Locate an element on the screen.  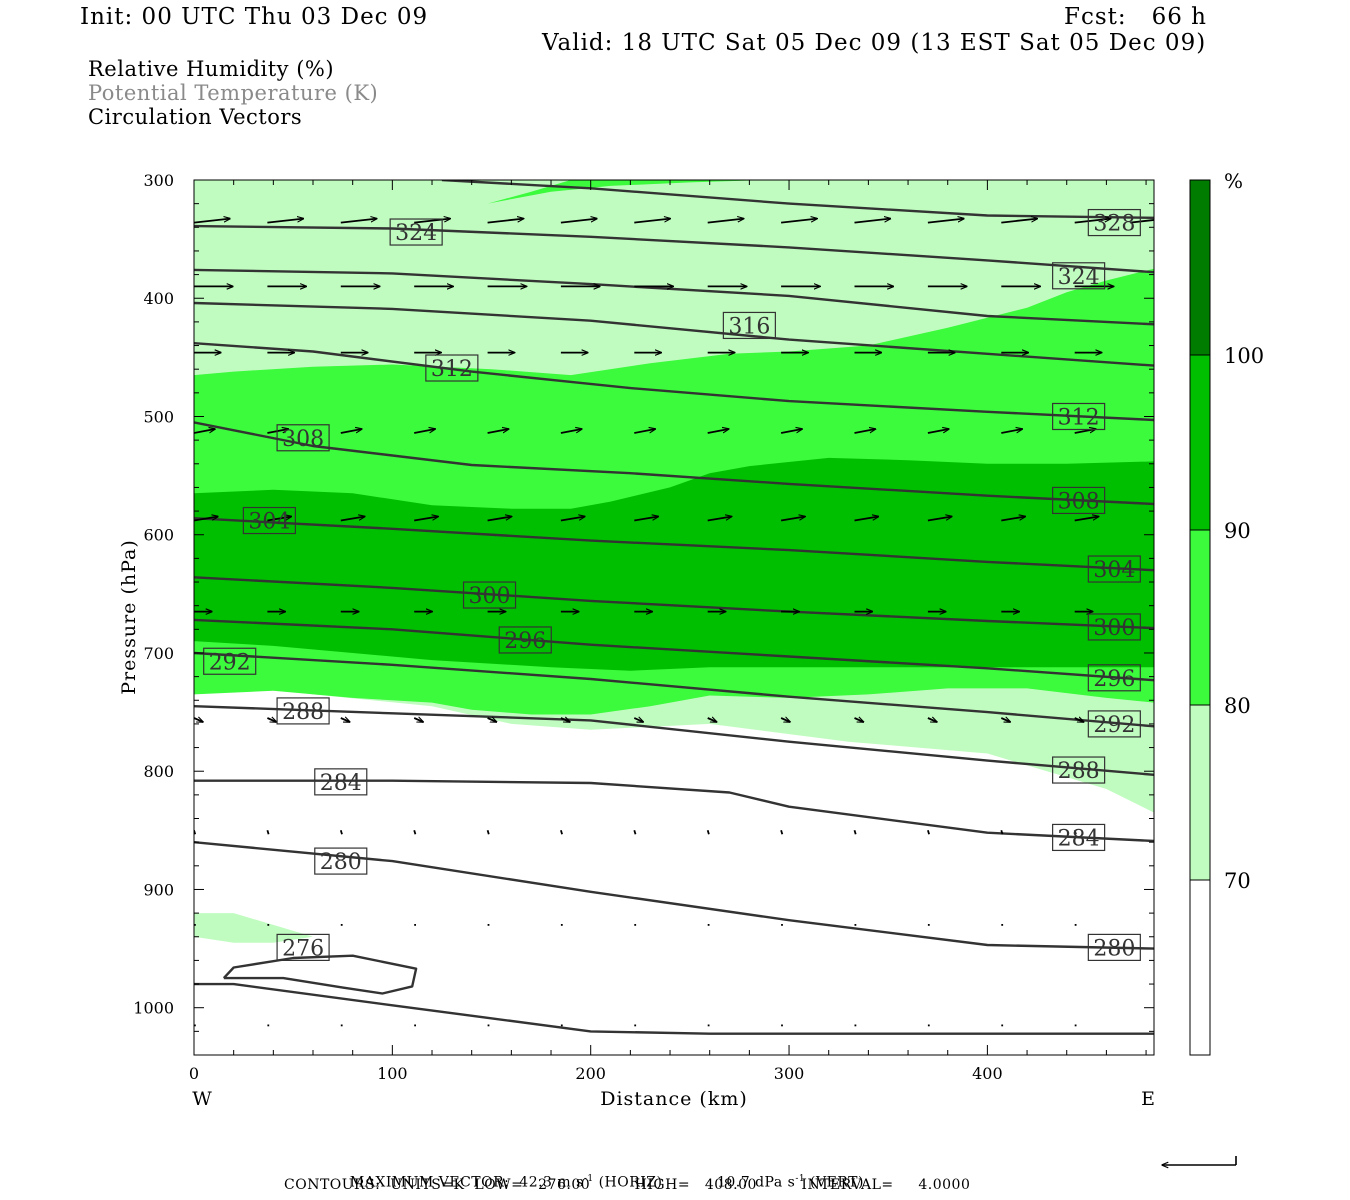
y-tick-label: 600 is located at coordinates (158, 535).